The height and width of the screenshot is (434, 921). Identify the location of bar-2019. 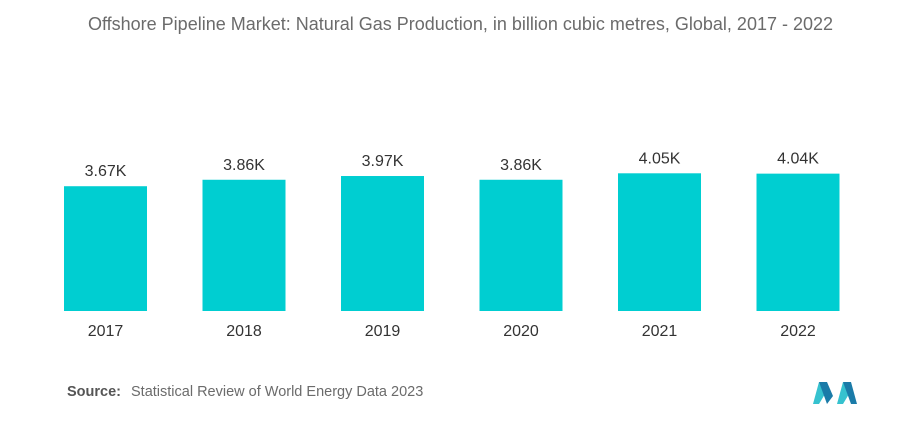
(382, 243).